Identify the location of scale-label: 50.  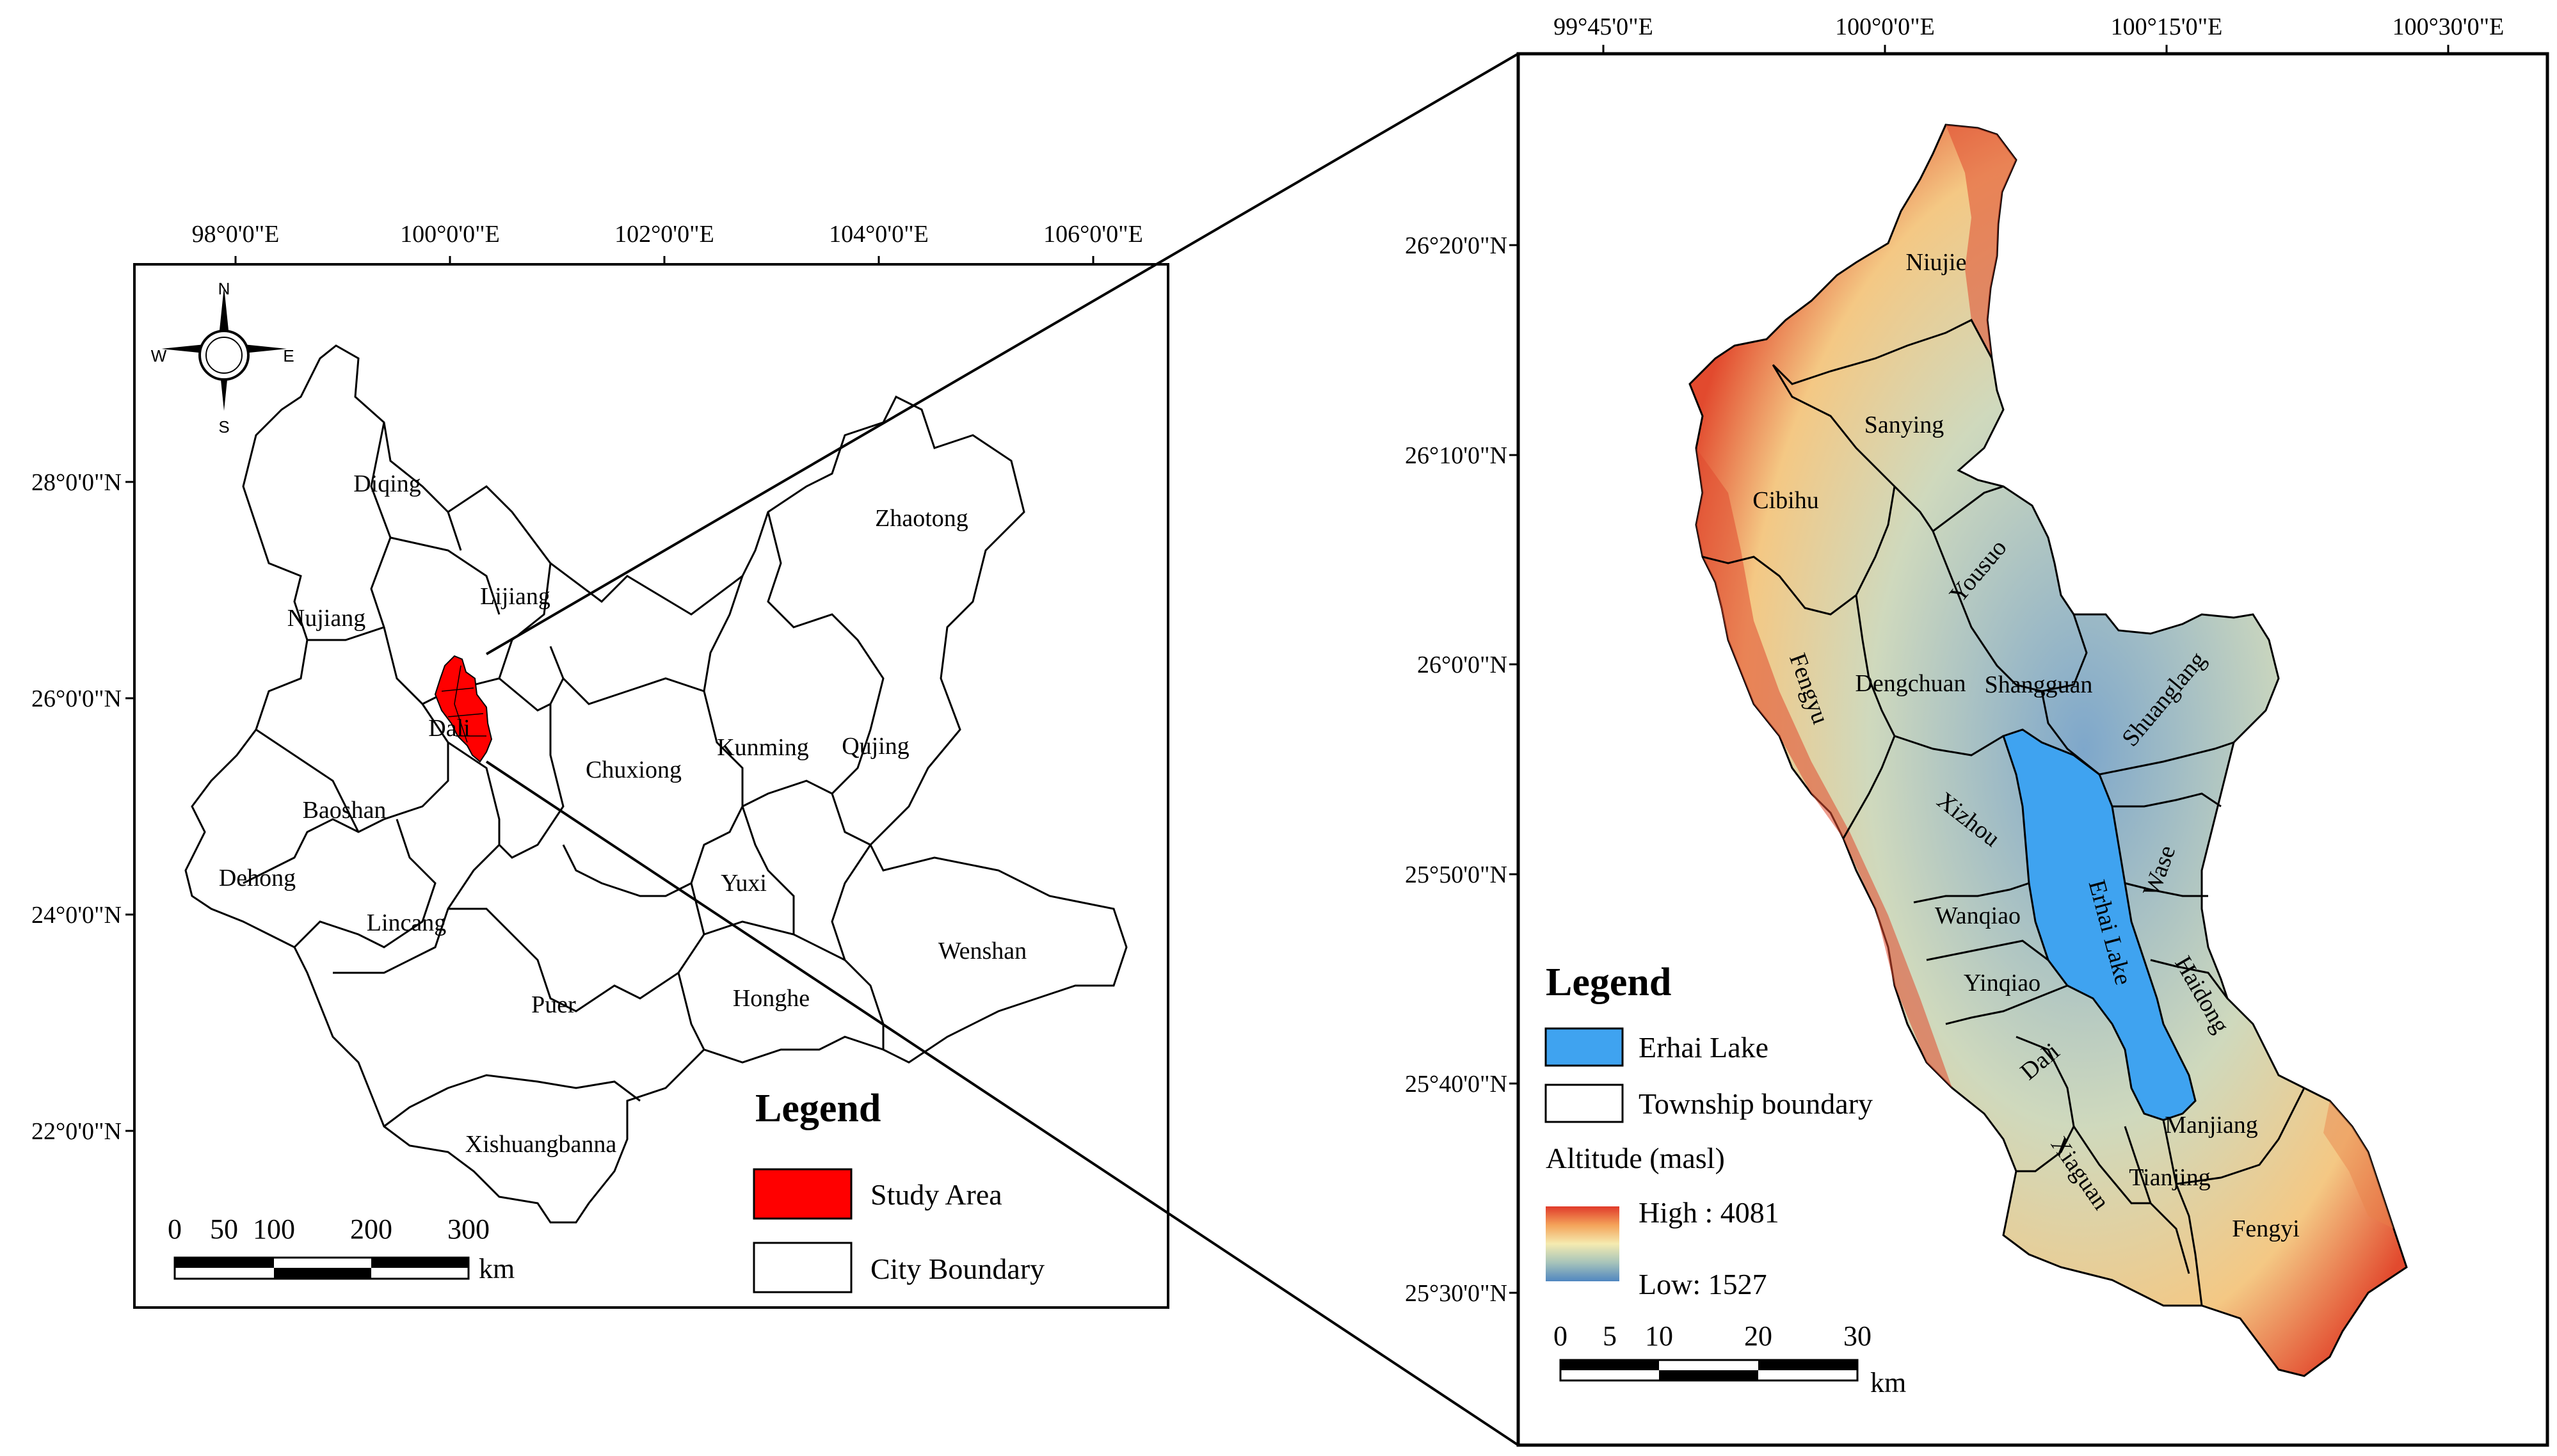
(224, 1229).